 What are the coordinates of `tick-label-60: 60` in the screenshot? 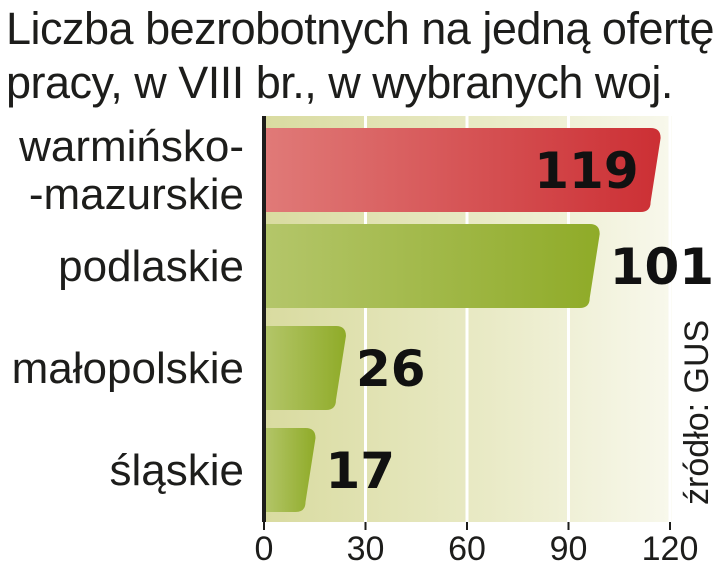 It's located at (467, 547).